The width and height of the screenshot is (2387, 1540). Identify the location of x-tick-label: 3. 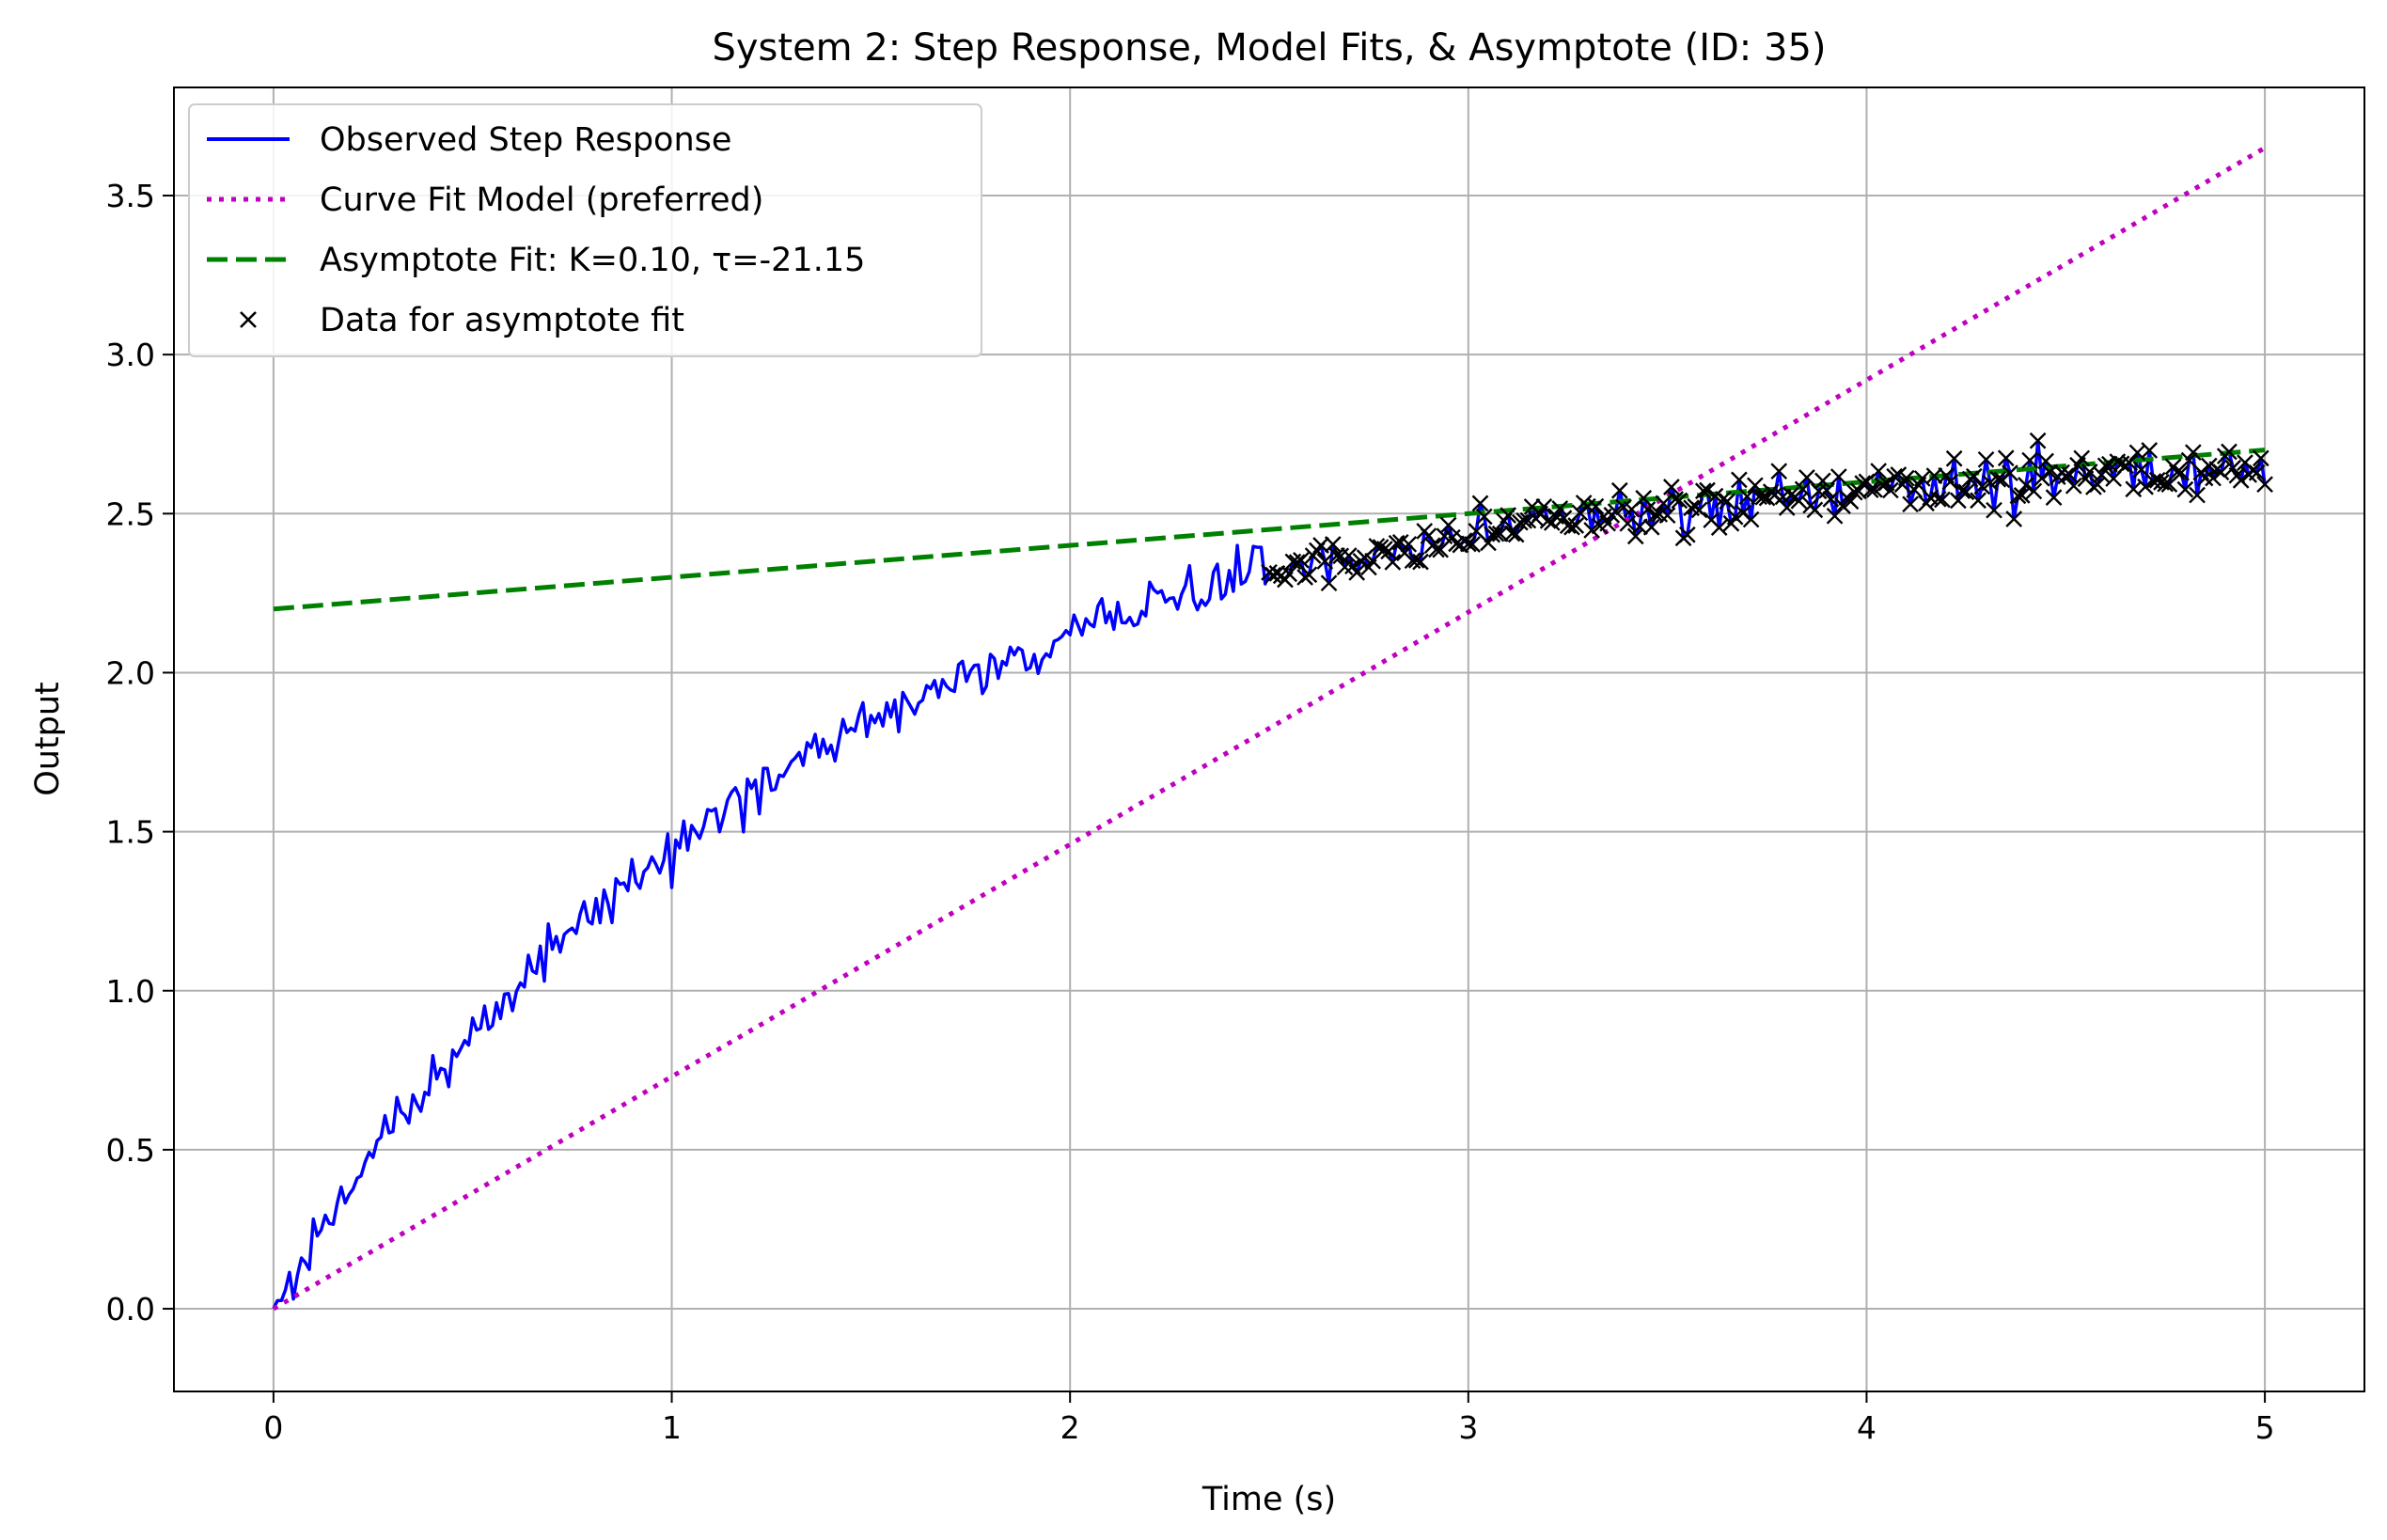
(1468, 1428).